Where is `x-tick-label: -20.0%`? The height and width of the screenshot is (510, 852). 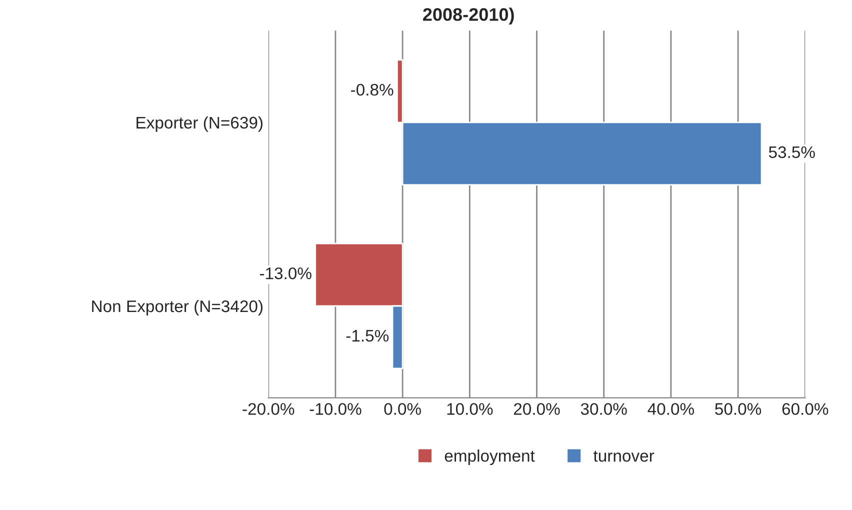 x-tick-label: -20.0% is located at coordinates (268, 409).